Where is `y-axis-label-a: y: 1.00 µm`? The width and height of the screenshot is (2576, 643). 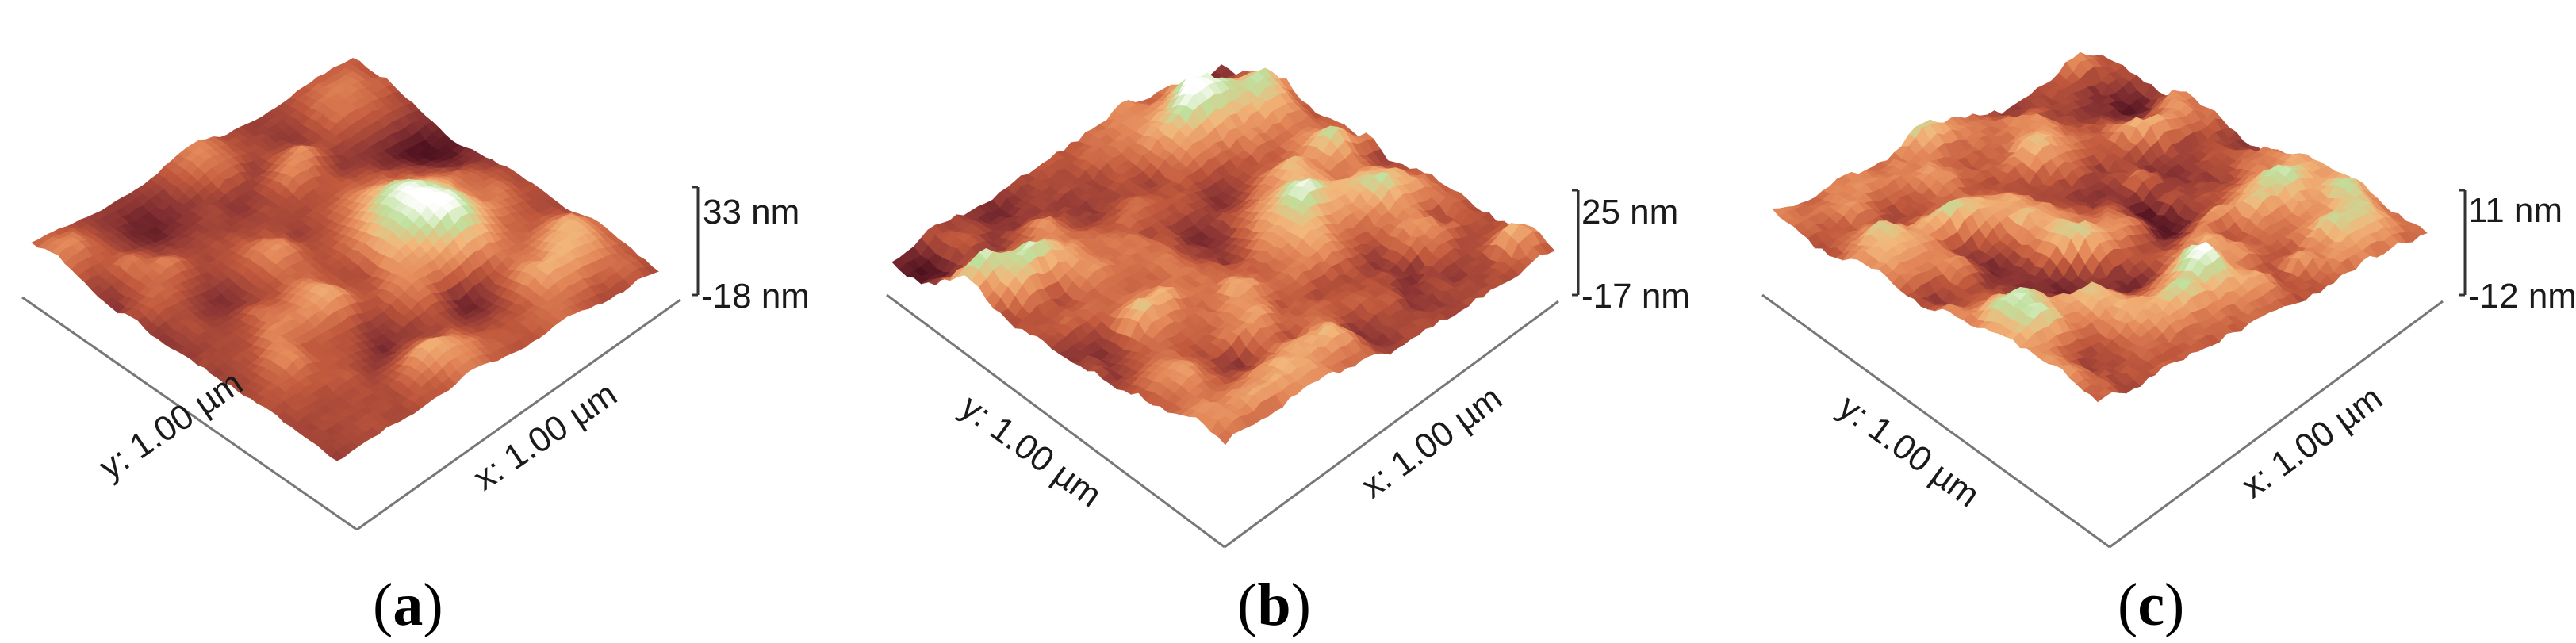 y-axis-label-a: y: 1.00 µm is located at coordinates (170, 425).